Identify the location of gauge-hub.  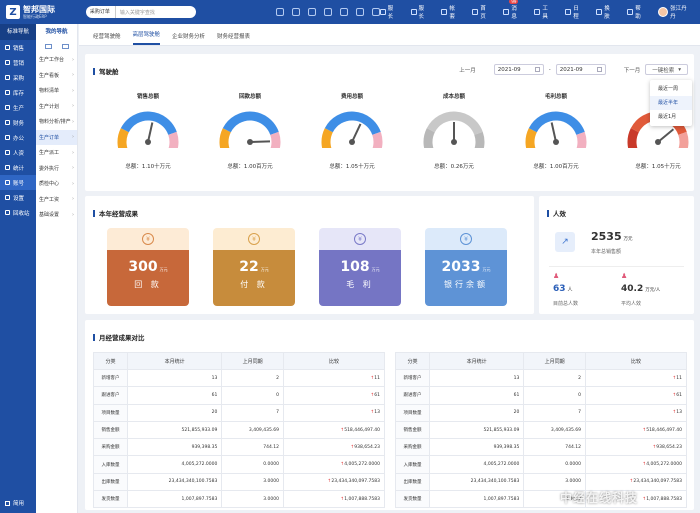
(454, 142).